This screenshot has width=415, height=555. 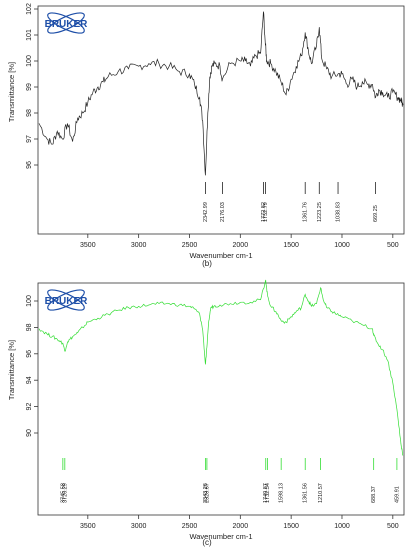 What do you see at coordinates (29, 87) in the screenshot?
I see `y-tick-label: 99` at bounding box center [29, 87].